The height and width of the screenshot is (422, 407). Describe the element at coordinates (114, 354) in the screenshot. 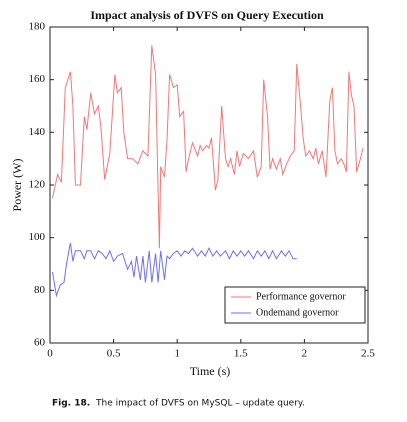

I see `x-tick-label: 0.5` at that location.